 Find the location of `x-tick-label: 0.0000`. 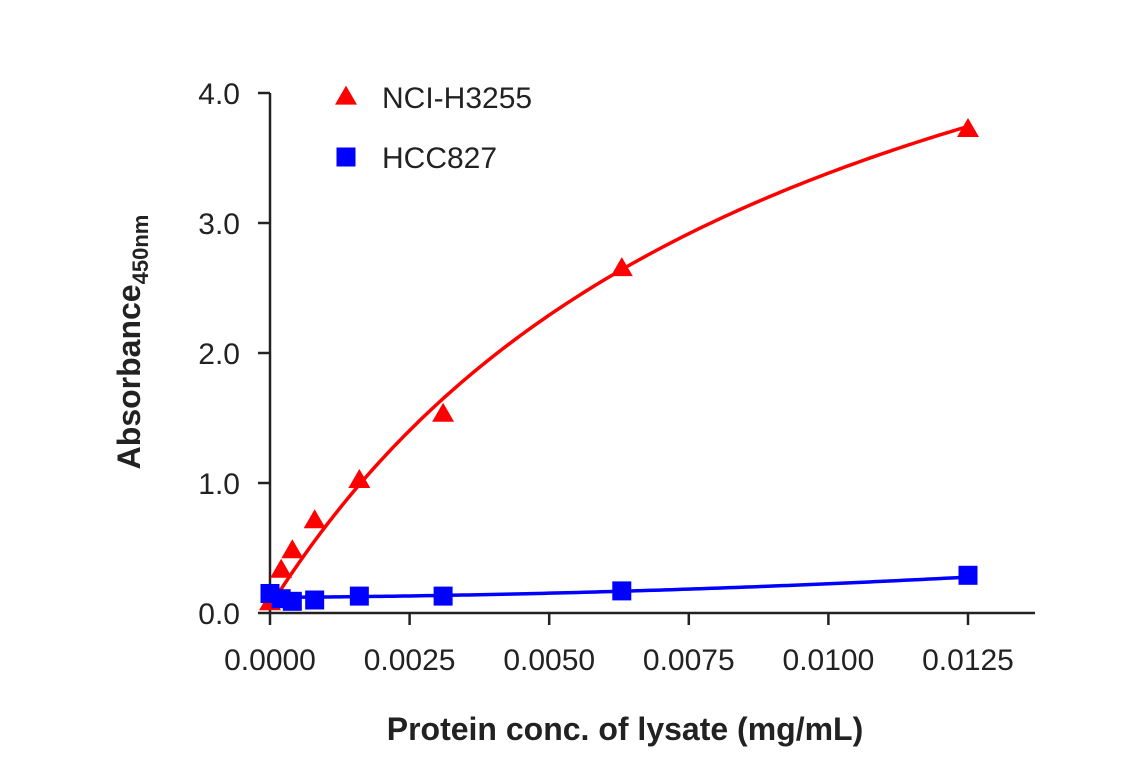

x-tick-label: 0.0000 is located at coordinates (270, 660).